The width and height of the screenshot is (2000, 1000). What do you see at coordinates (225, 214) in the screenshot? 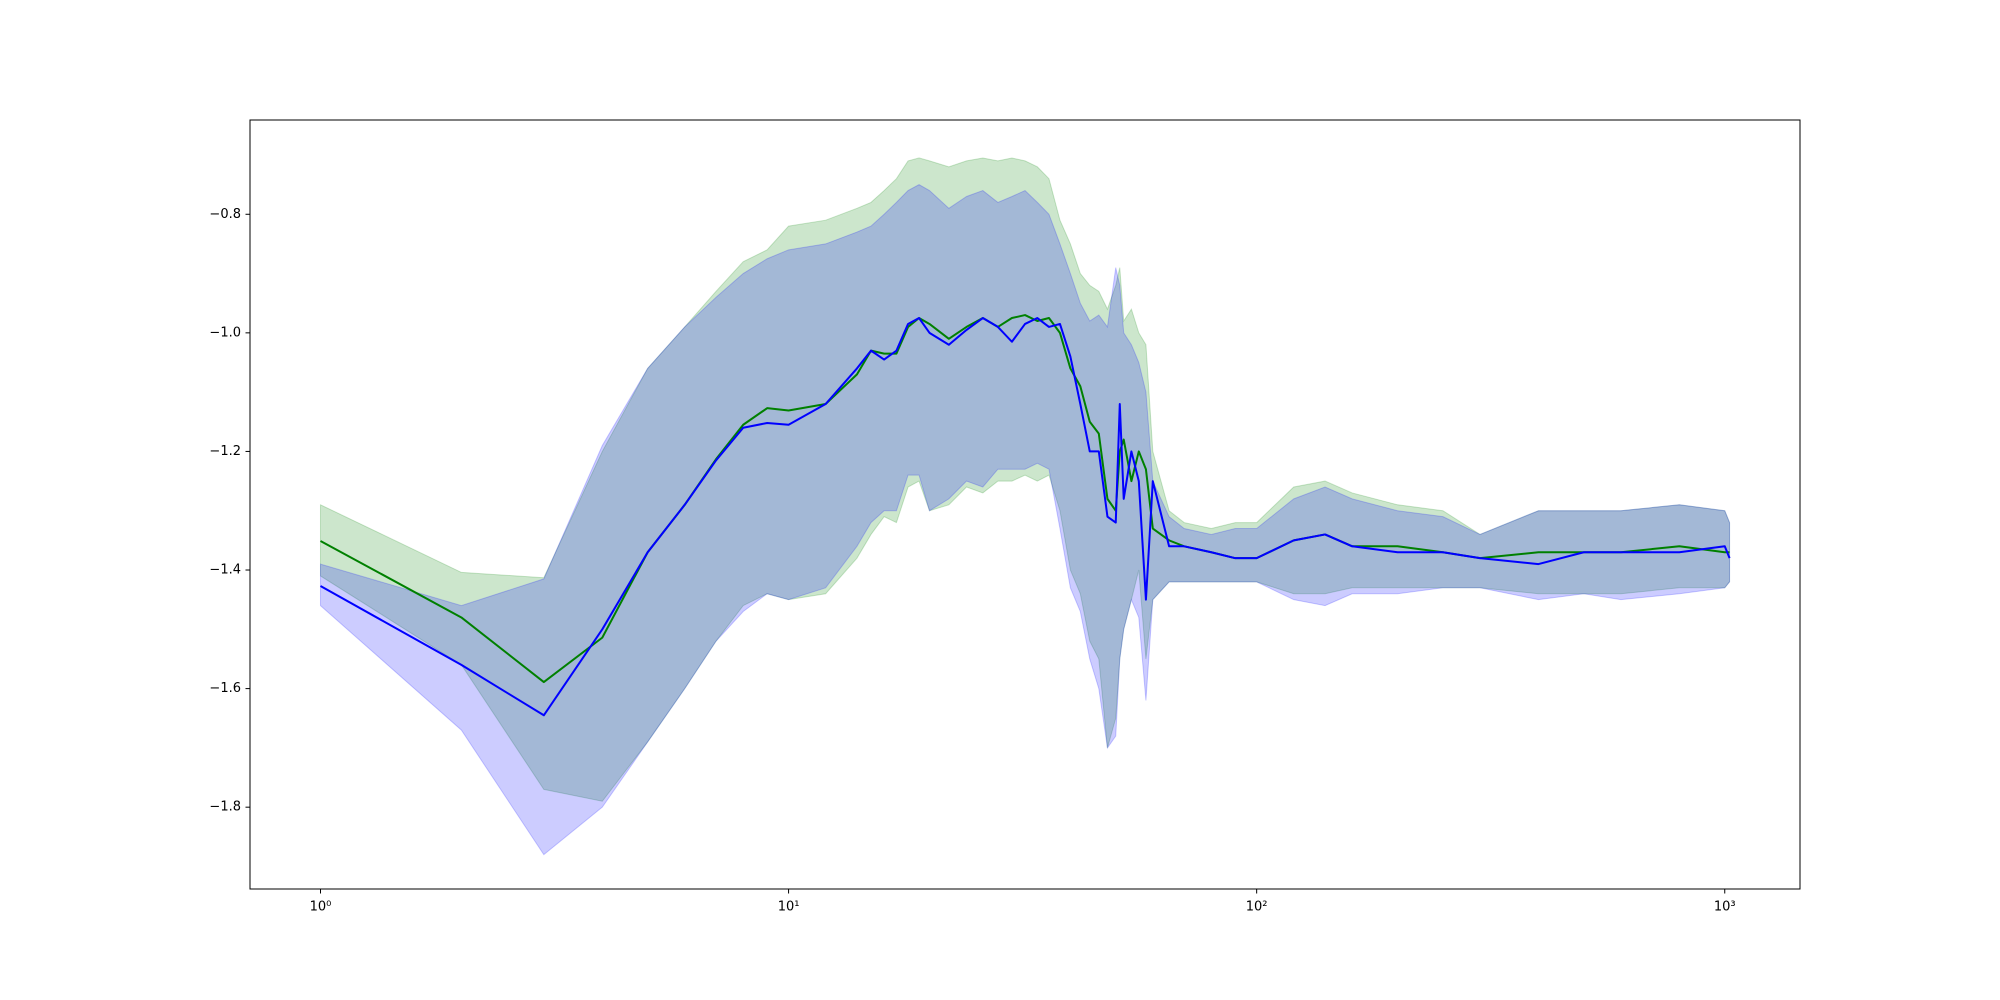
I see `y-tick-label: −0.8` at bounding box center [225, 214].